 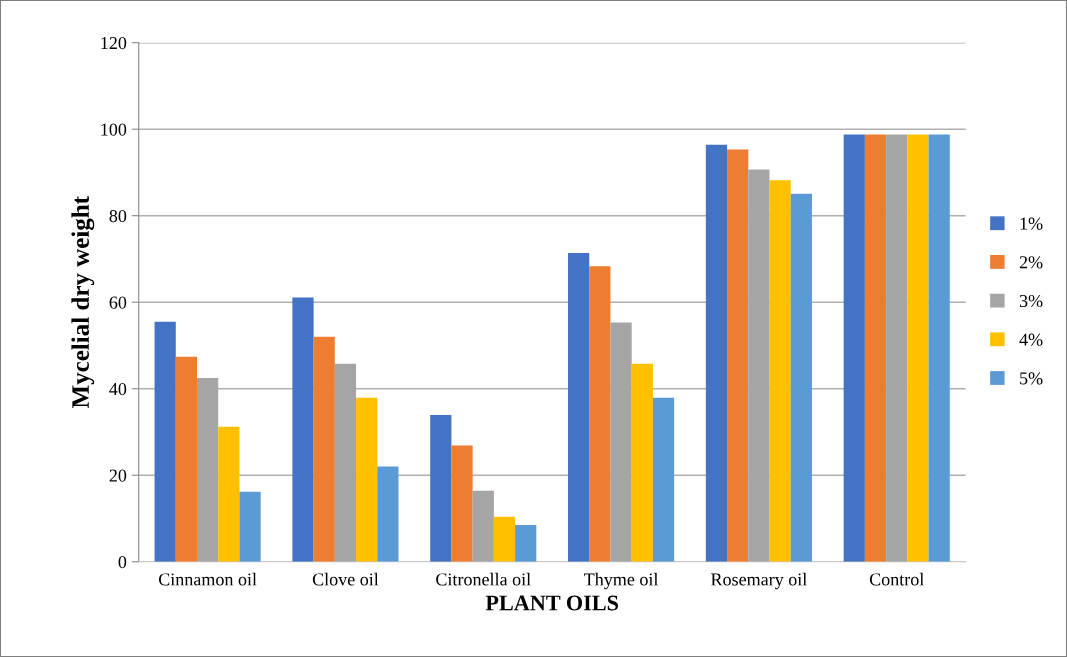 I want to click on x-tick-label: Thyme oil, so click(x=621, y=581).